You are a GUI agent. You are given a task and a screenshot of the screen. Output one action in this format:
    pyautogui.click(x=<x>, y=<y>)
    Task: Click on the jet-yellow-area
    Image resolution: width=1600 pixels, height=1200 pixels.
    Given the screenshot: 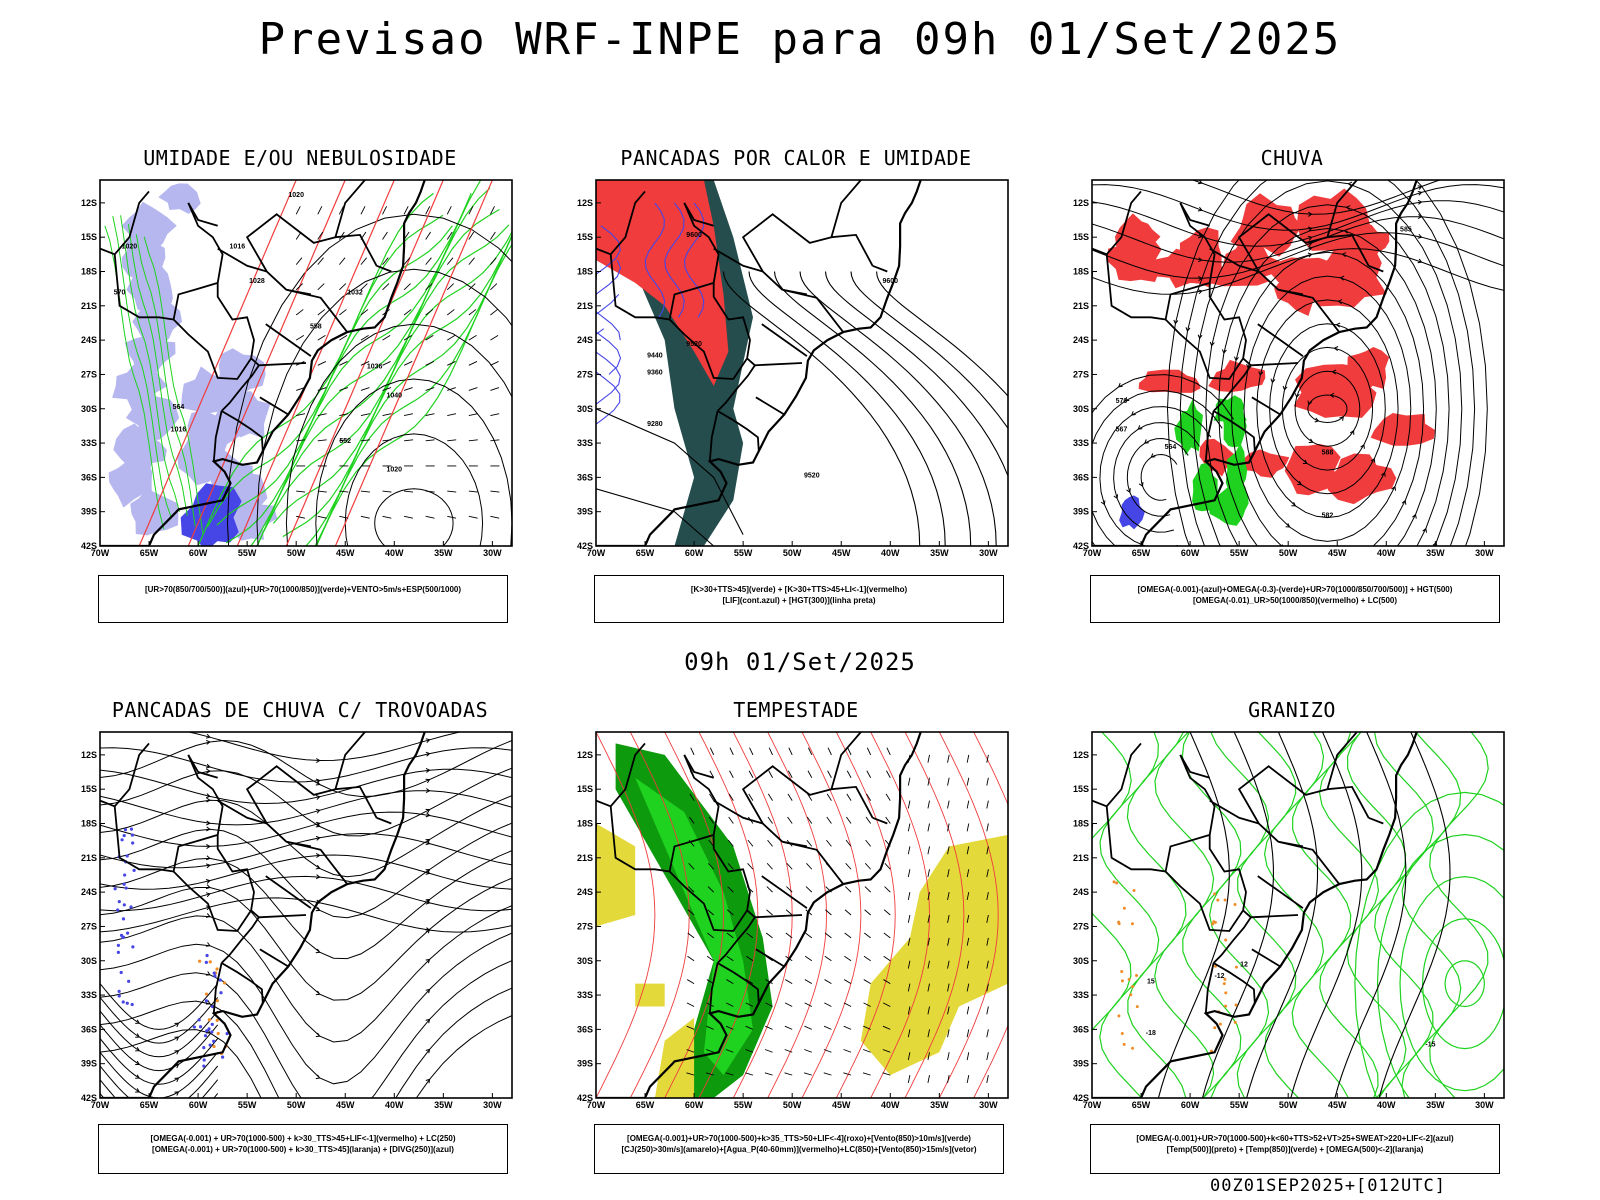 What is the action you would take?
    pyautogui.click(x=650, y=995)
    